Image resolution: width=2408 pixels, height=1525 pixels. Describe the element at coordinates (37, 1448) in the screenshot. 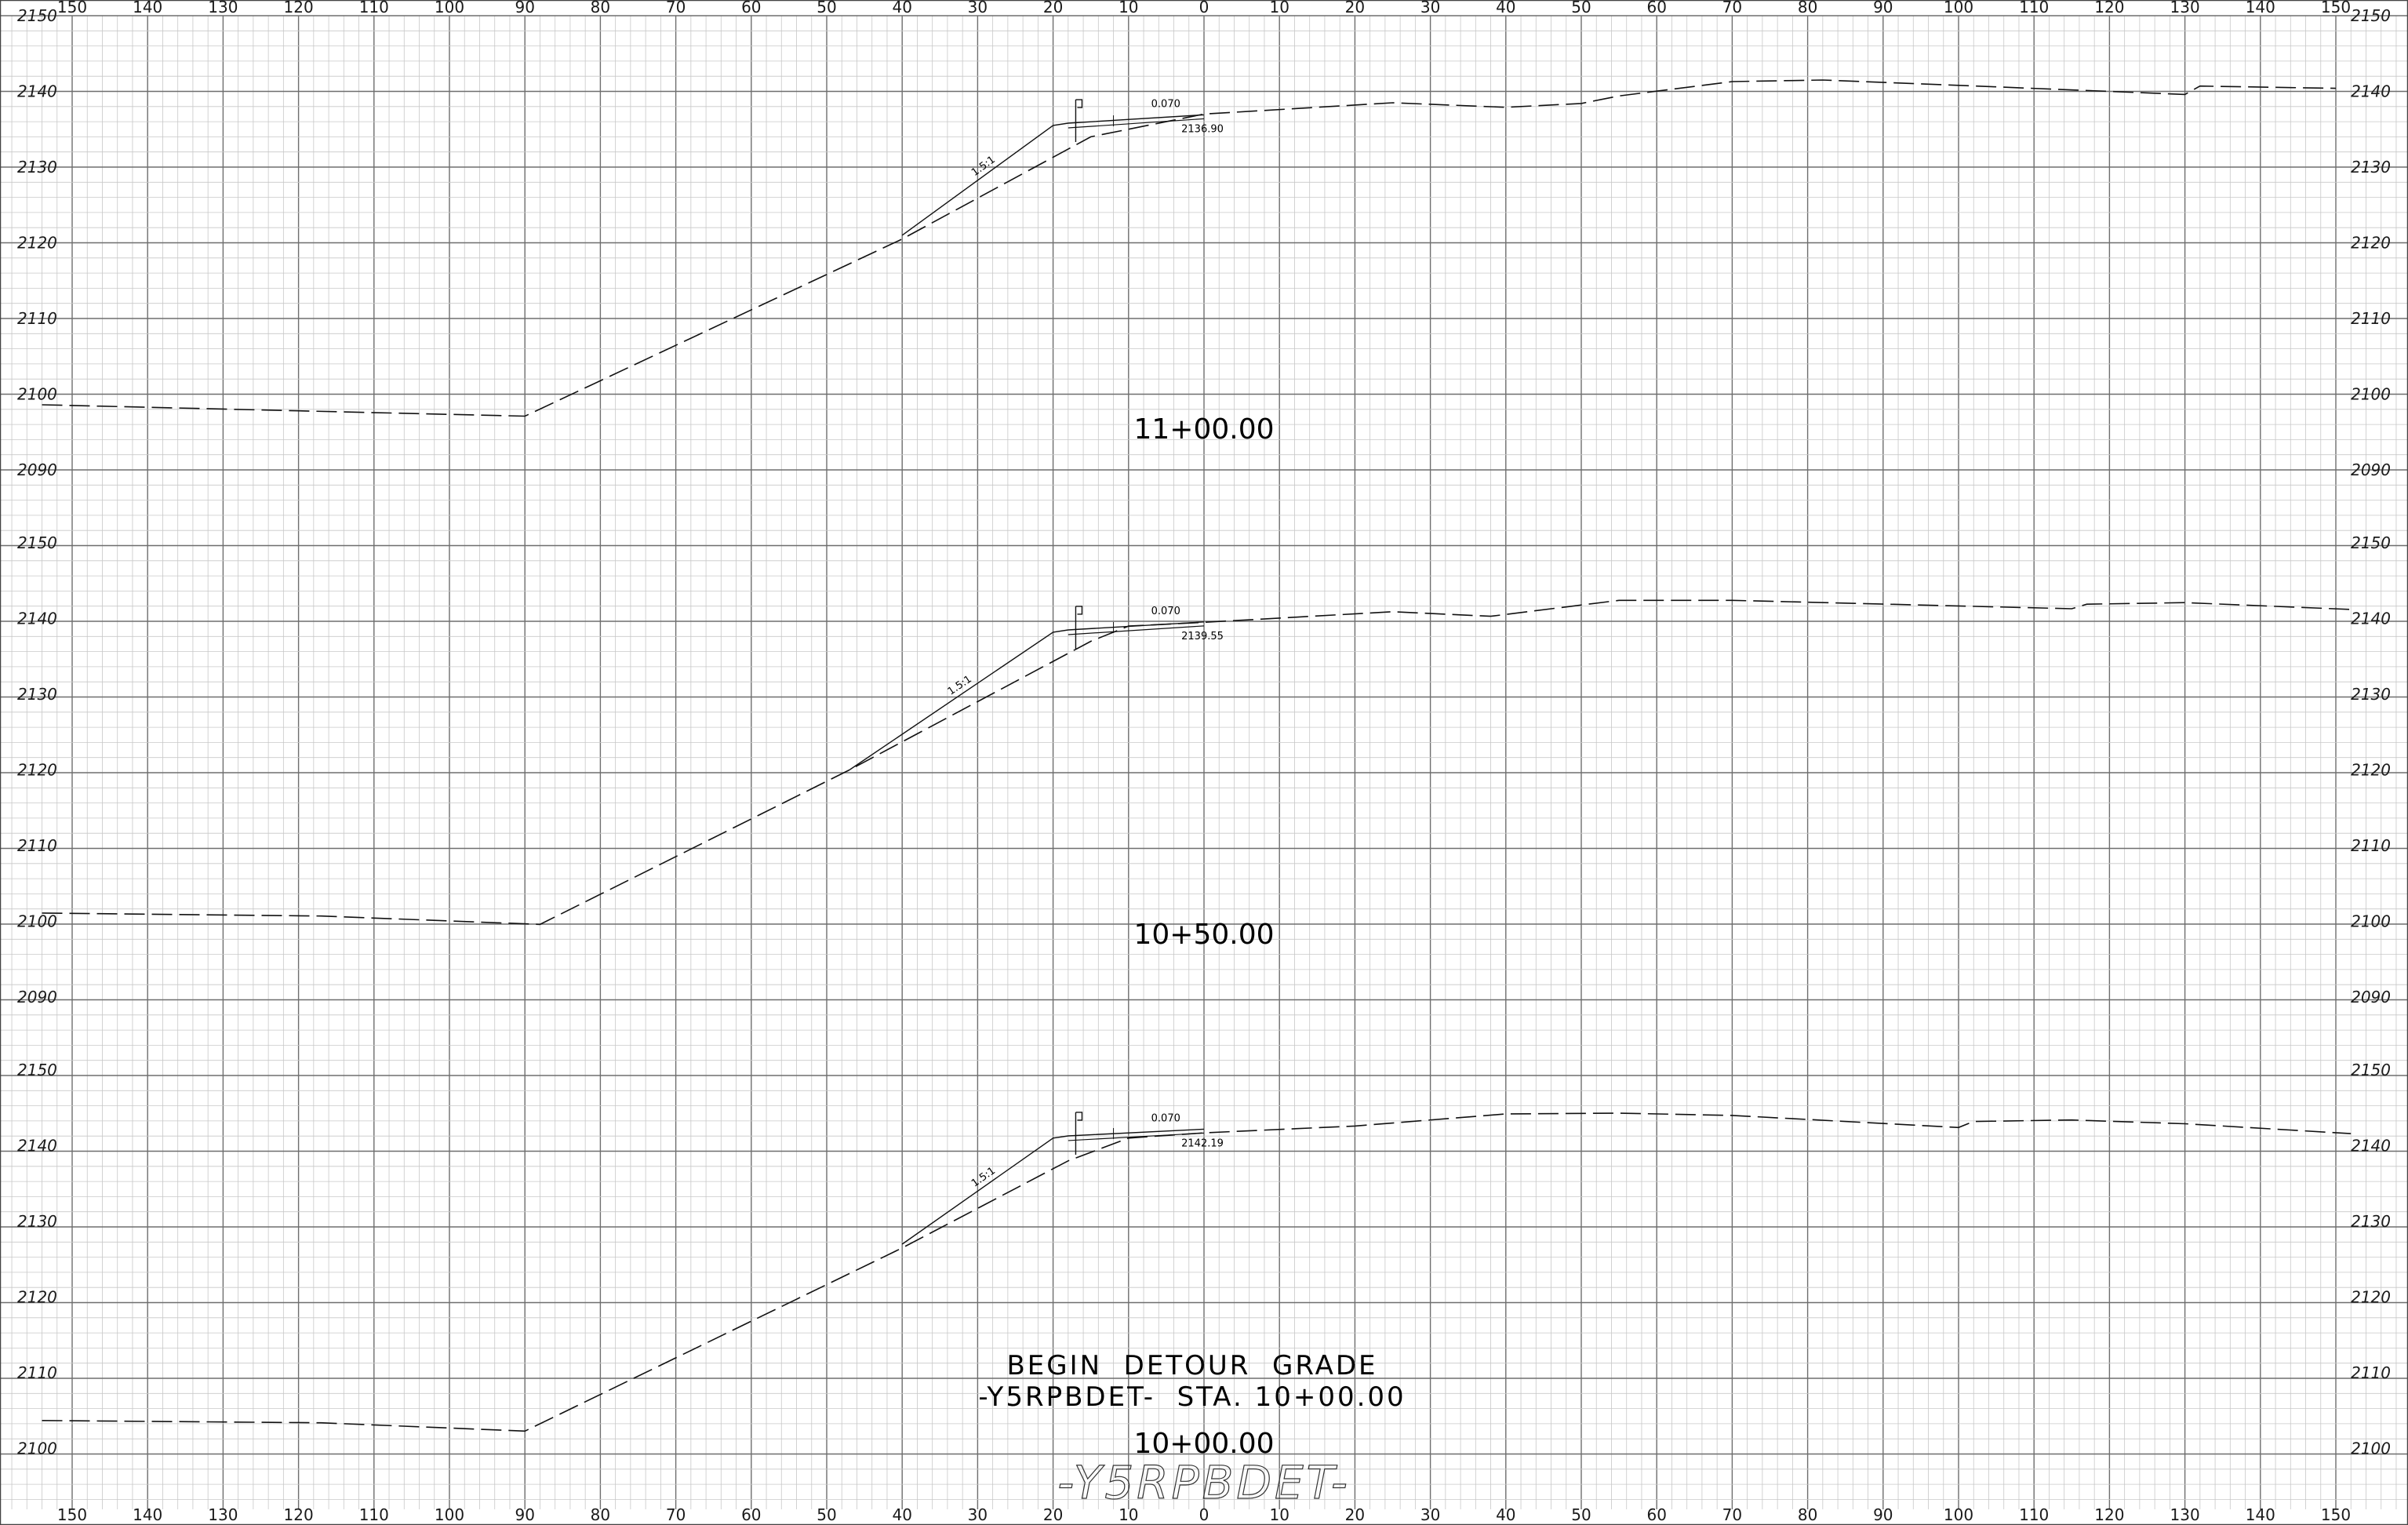

I see `left-elevation-label: 2100` at that location.